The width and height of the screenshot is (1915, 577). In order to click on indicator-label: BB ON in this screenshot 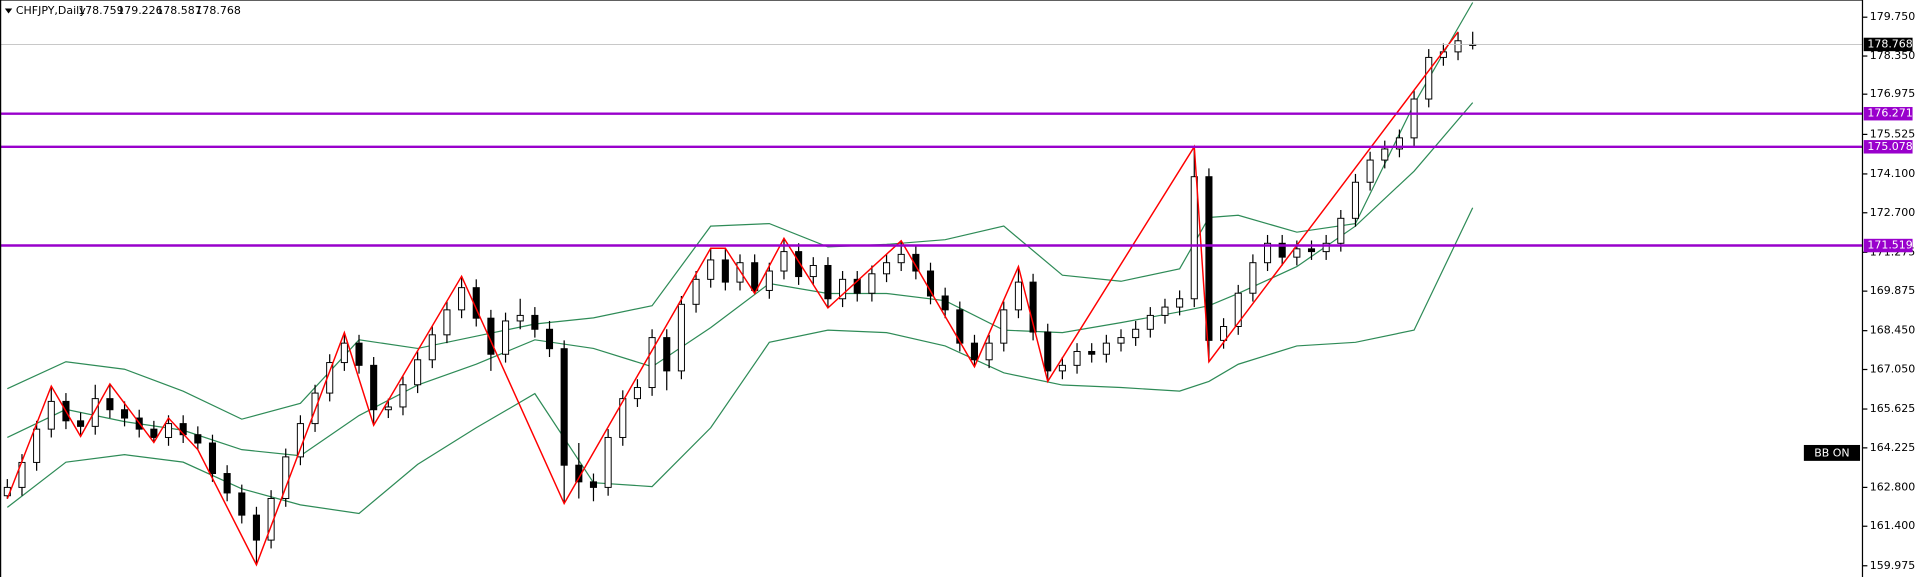, I will do `click(1831, 453)`.